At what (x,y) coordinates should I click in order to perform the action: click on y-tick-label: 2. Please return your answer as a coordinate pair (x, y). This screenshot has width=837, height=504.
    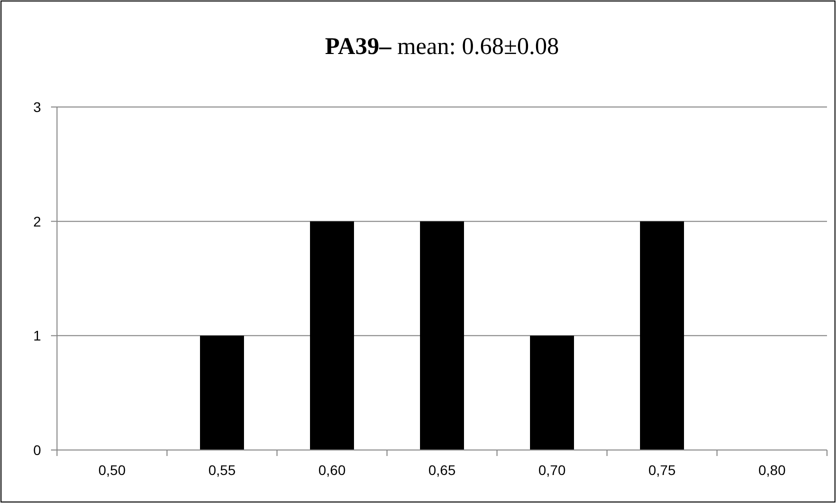
    Looking at the image, I should click on (37, 221).